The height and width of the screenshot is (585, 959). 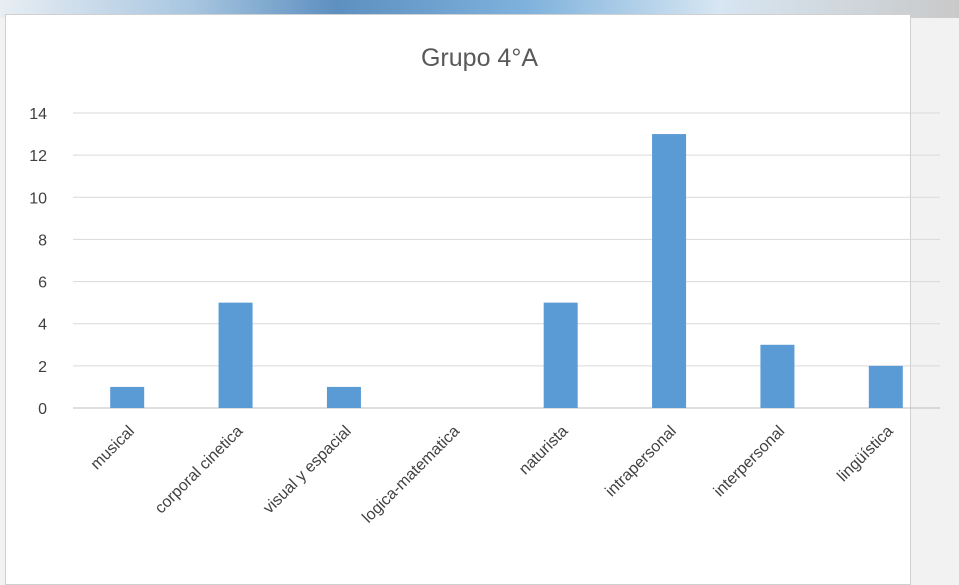 What do you see at coordinates (640, 461) in the screenshot?
I see `x-tick-label: intrapersonal` at bounding box center [640, 461].